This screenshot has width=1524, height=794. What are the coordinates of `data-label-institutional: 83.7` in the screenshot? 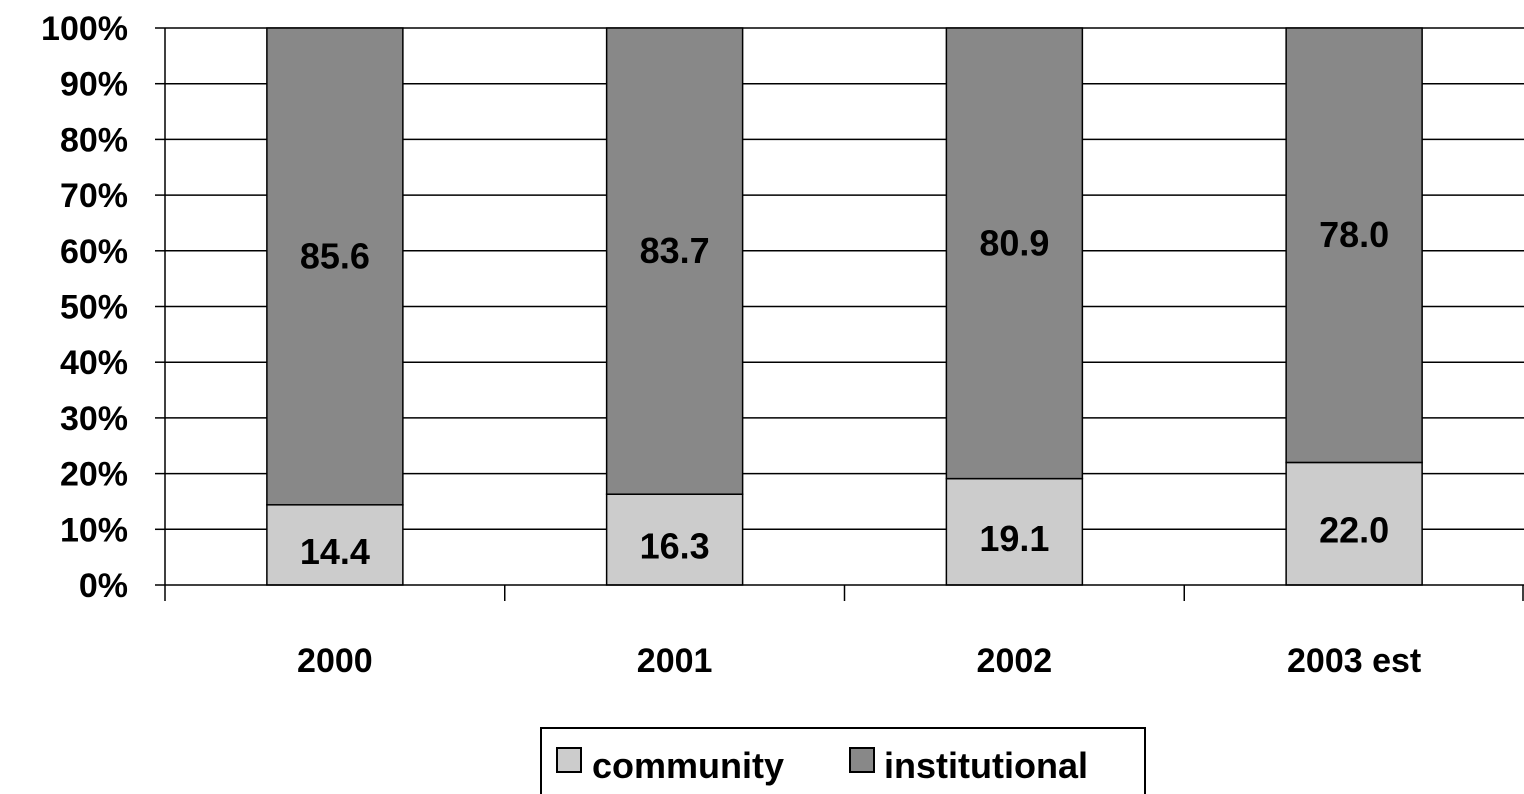 It's located at (675, 250).